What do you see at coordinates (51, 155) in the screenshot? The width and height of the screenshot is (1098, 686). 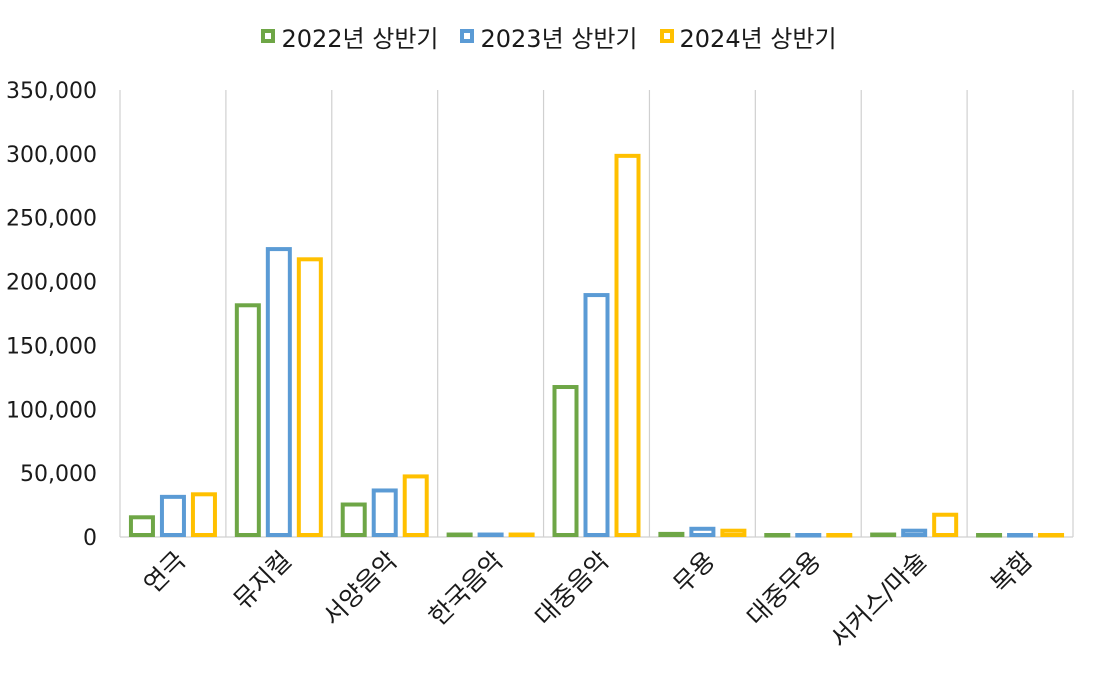 I see `y-tick-label: 300,000` at bounding box center [51, 155].